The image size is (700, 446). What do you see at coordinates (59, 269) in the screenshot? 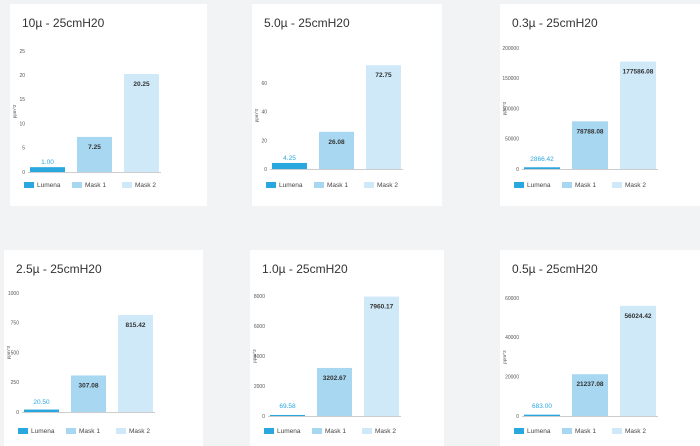
I see `chart-title: 2.5µ - 25cmH20` at bounding box center [59, 269].